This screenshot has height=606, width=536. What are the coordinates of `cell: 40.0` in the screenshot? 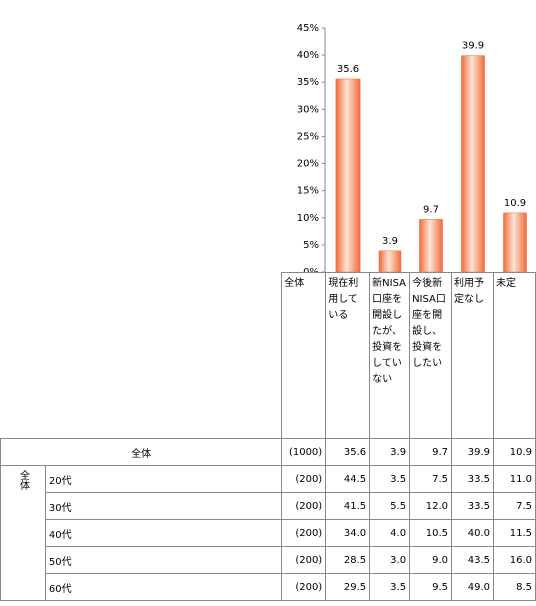 It's located at (472, 533).